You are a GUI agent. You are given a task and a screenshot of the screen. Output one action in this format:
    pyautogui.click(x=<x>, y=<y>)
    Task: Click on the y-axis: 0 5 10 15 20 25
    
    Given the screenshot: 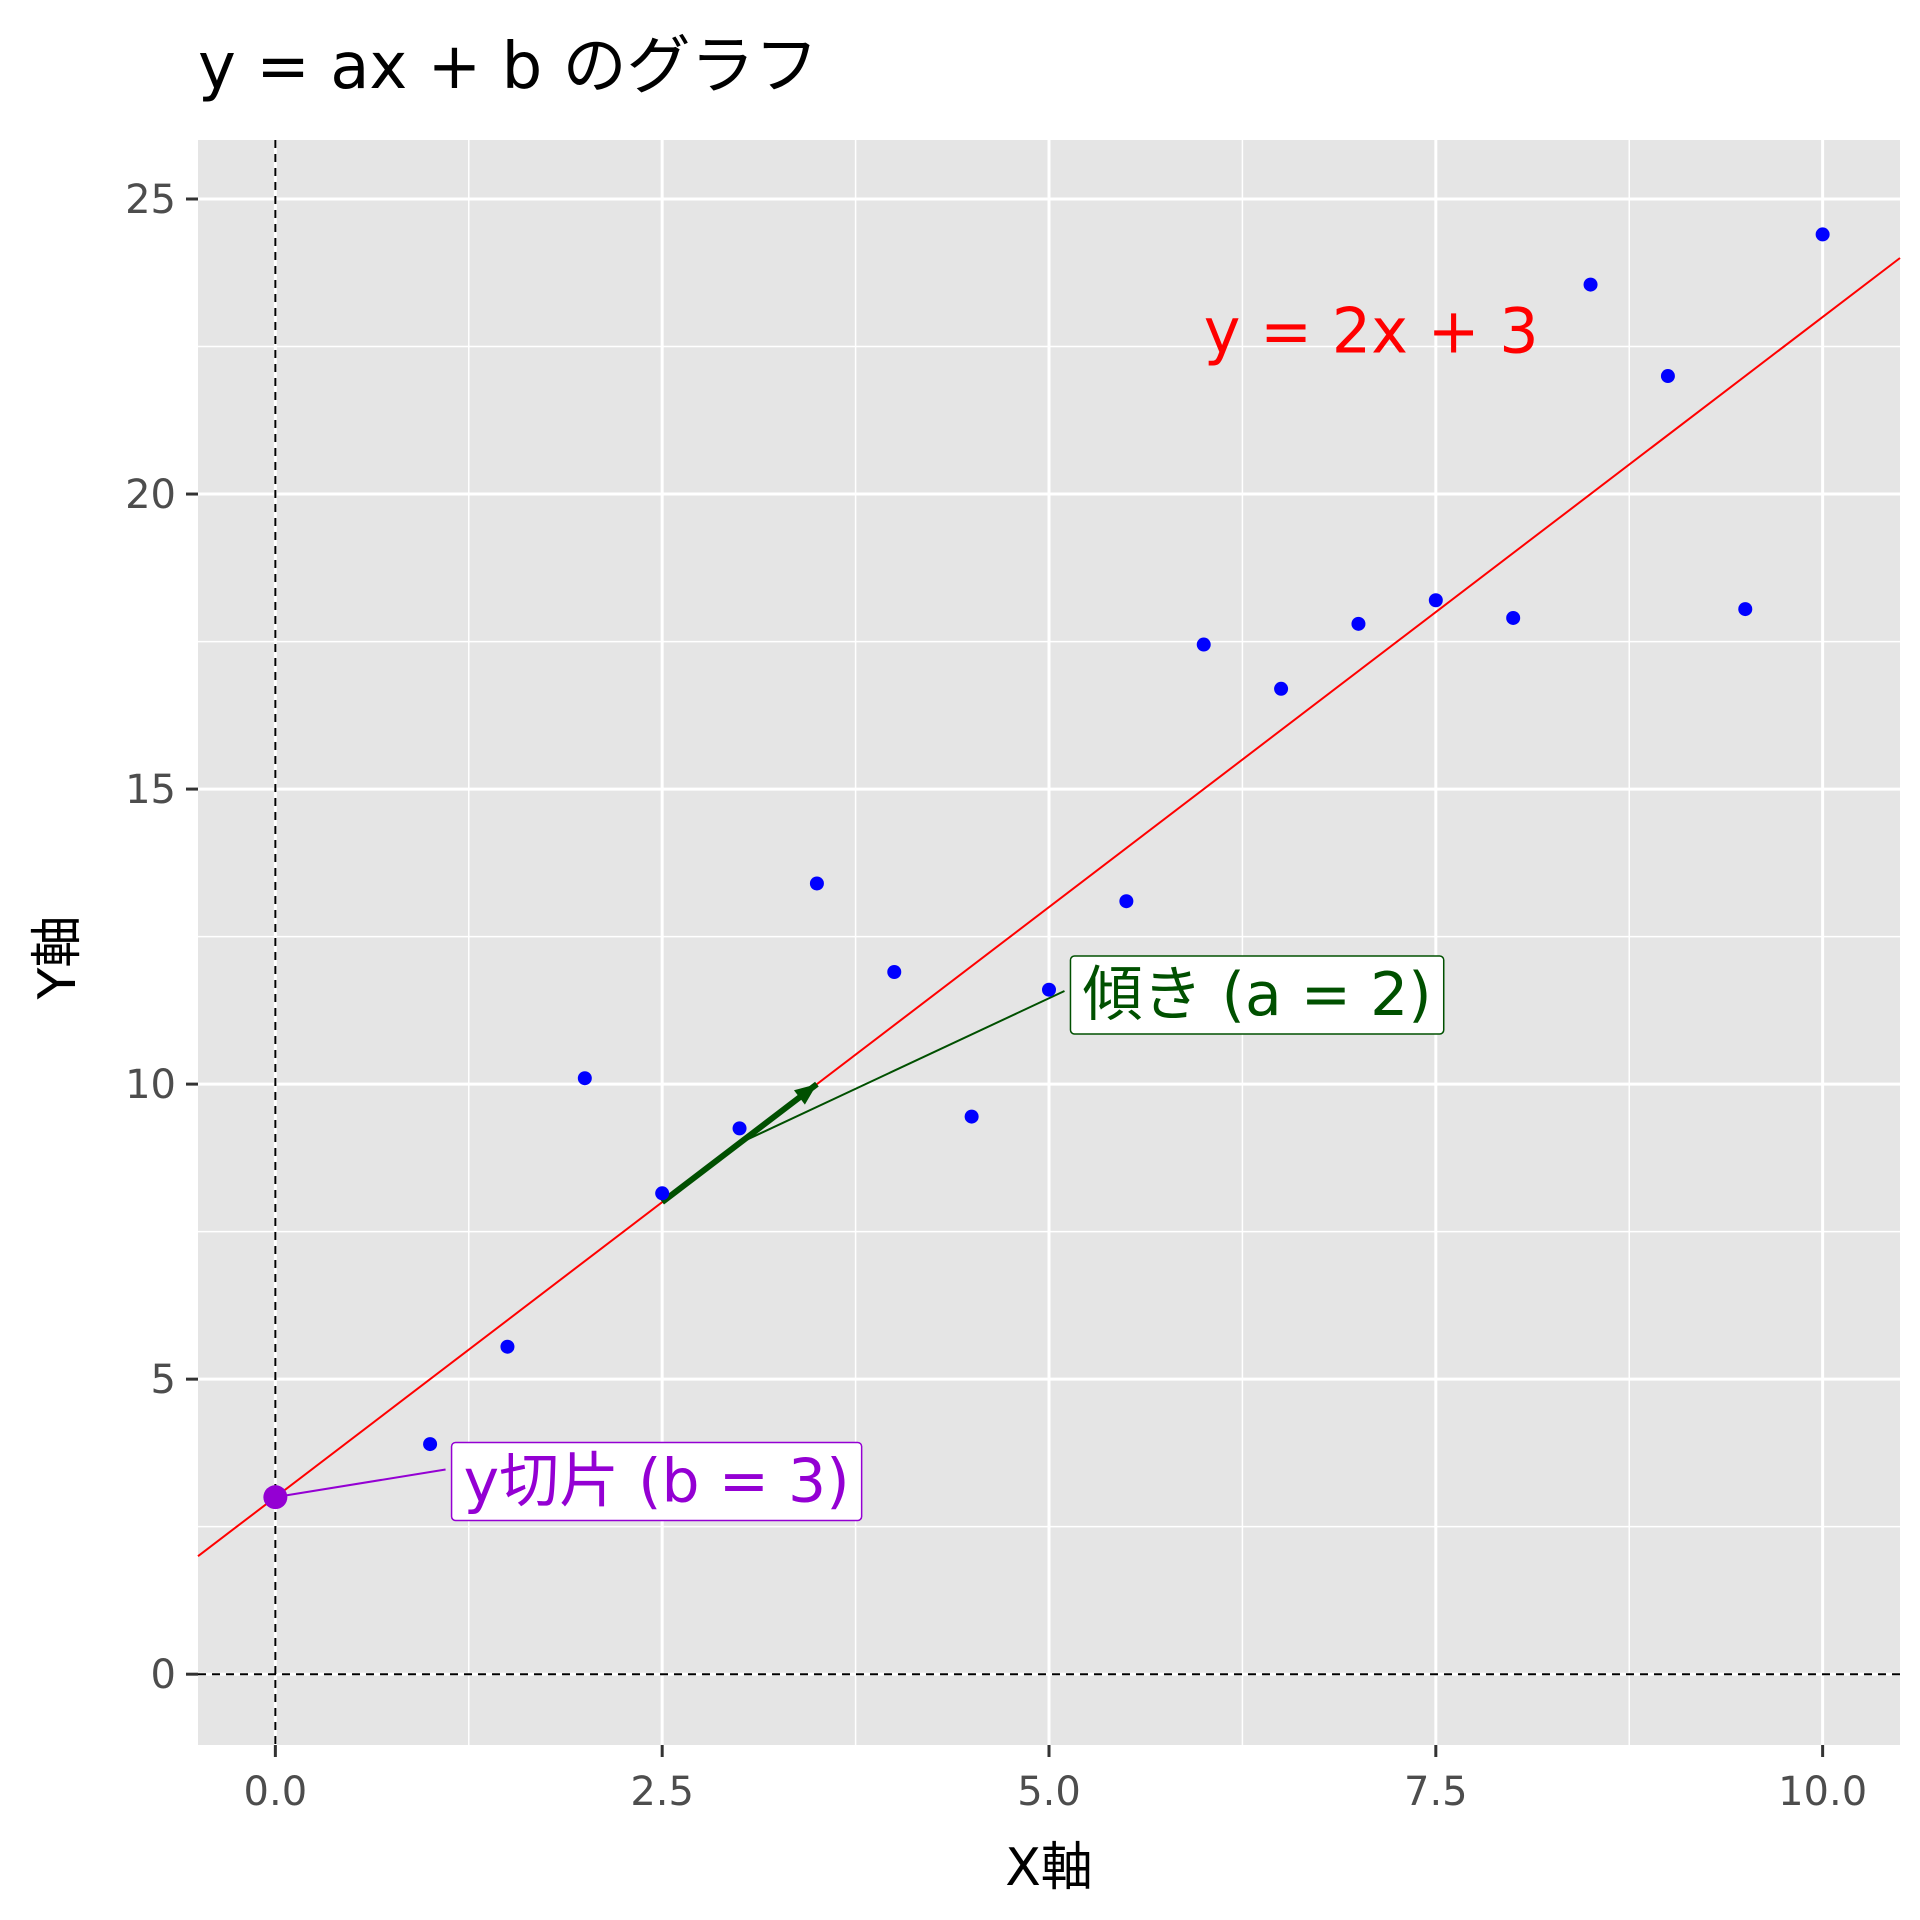 What is the action you would take?
    pyautogui.click(x=161, y=937)
    